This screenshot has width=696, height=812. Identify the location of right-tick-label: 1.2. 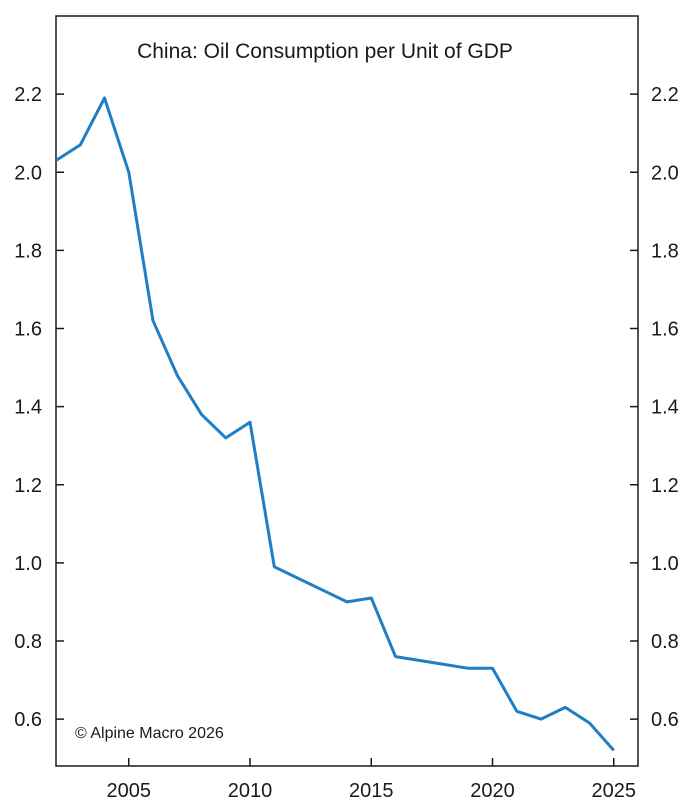
(665, 486).